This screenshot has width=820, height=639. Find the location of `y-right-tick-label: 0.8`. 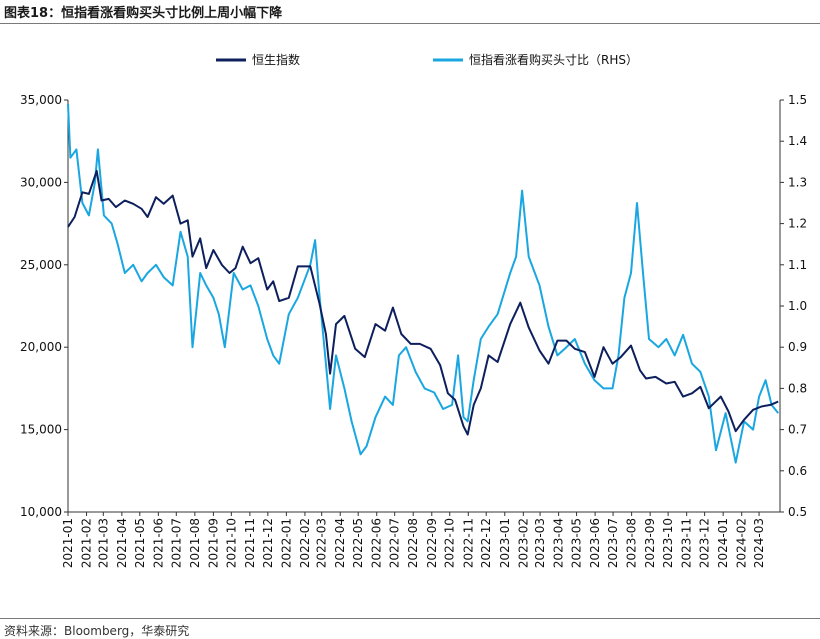

y-right-tick-label: 0.8 is located at coordinates (797, 388).